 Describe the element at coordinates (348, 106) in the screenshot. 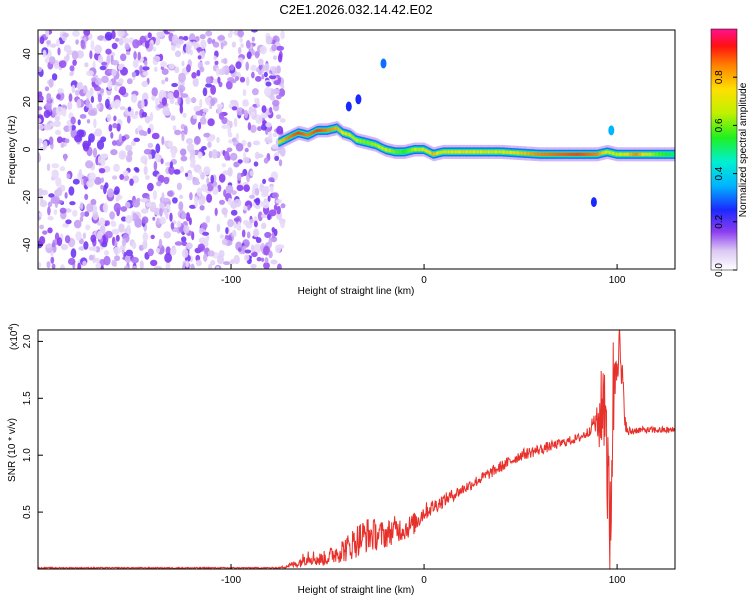

I see `spectrogram-blip` at that location.